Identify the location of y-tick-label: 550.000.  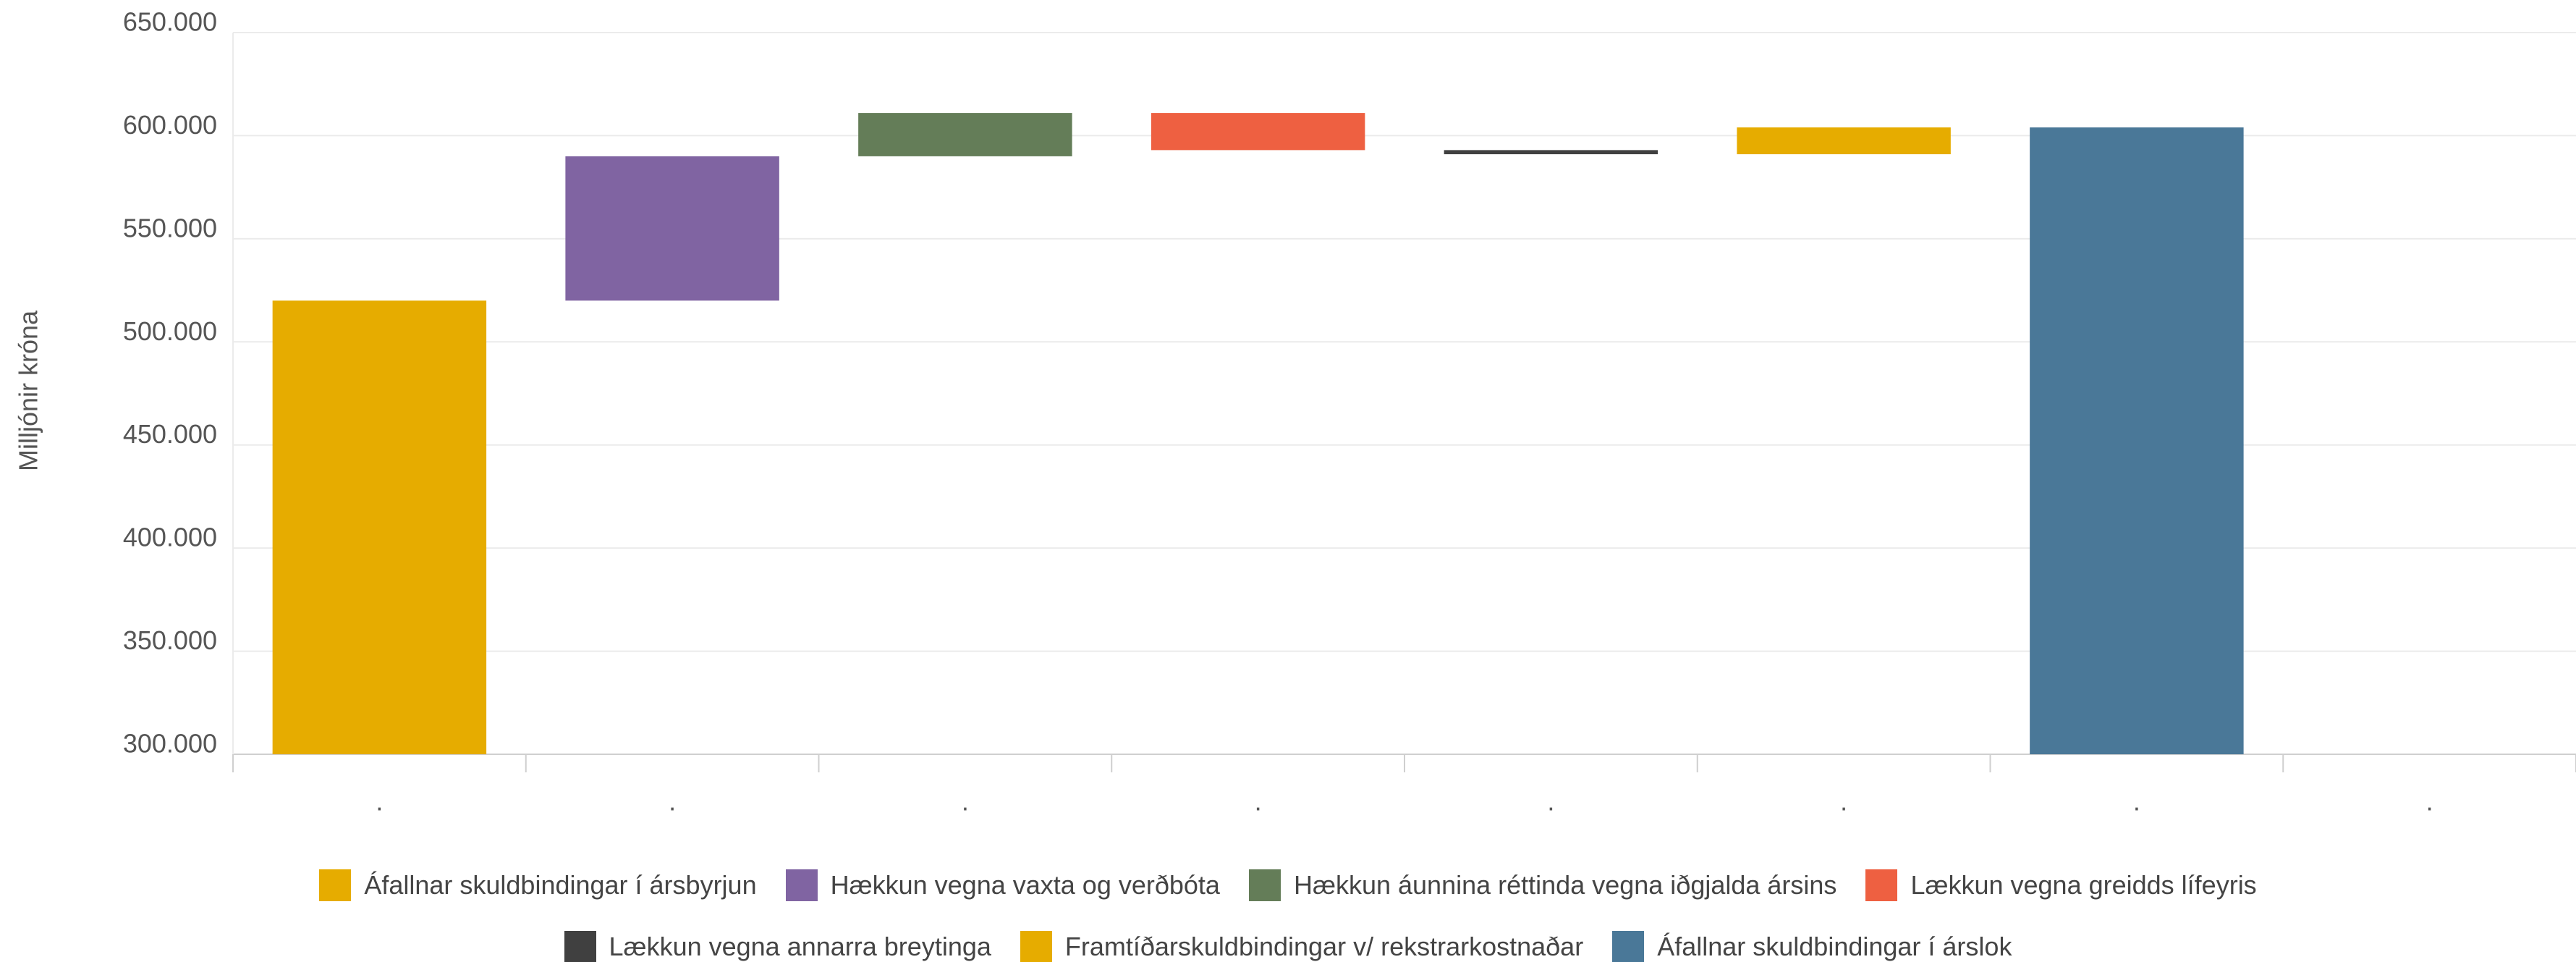
(170, 228).